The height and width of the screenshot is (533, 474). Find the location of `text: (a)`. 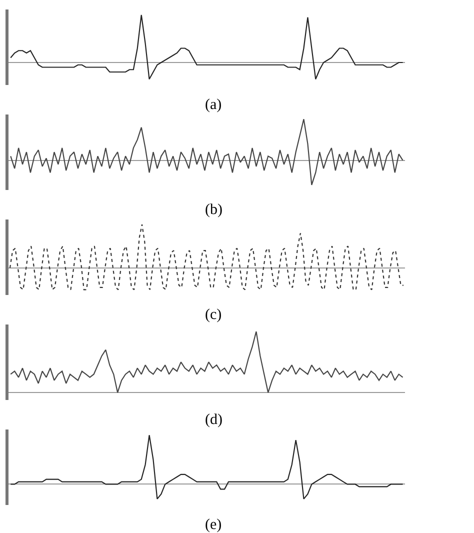

text: (a) is located at coordinates (213, 105).